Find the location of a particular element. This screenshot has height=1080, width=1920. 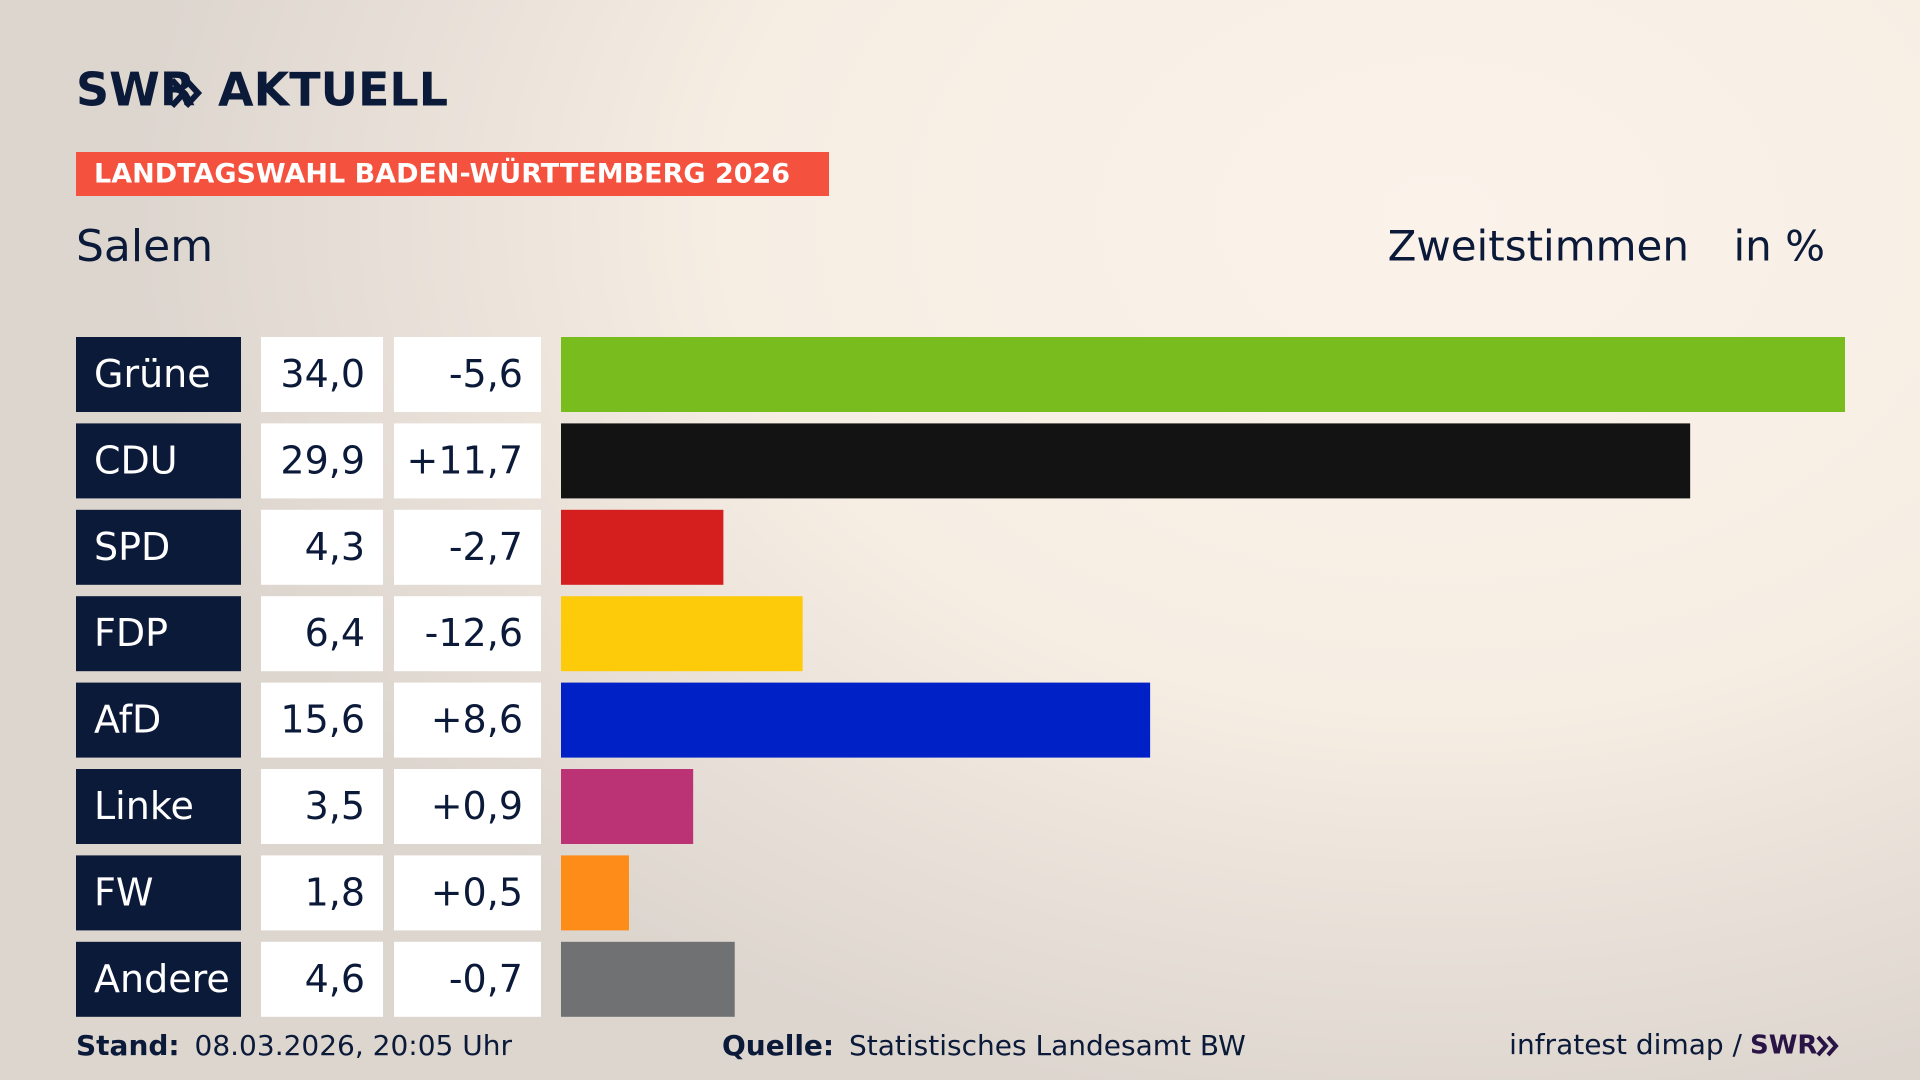

source: Statistisches Landesamt BW is located at coordinates (1047, 1045).